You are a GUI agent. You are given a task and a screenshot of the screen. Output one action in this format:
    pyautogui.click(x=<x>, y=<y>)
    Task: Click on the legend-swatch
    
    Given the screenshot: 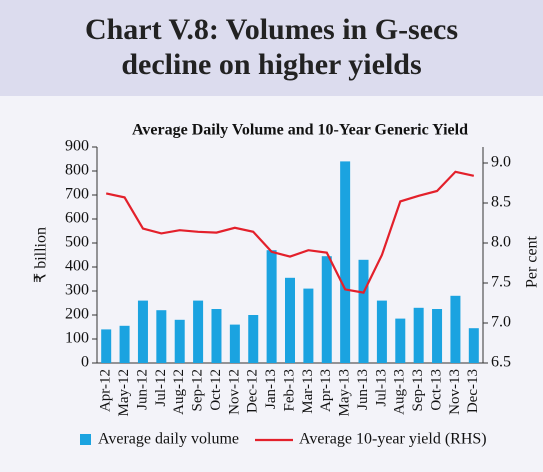 What is the action you would take?
    pyautogui.click(x=85, y=439)
    